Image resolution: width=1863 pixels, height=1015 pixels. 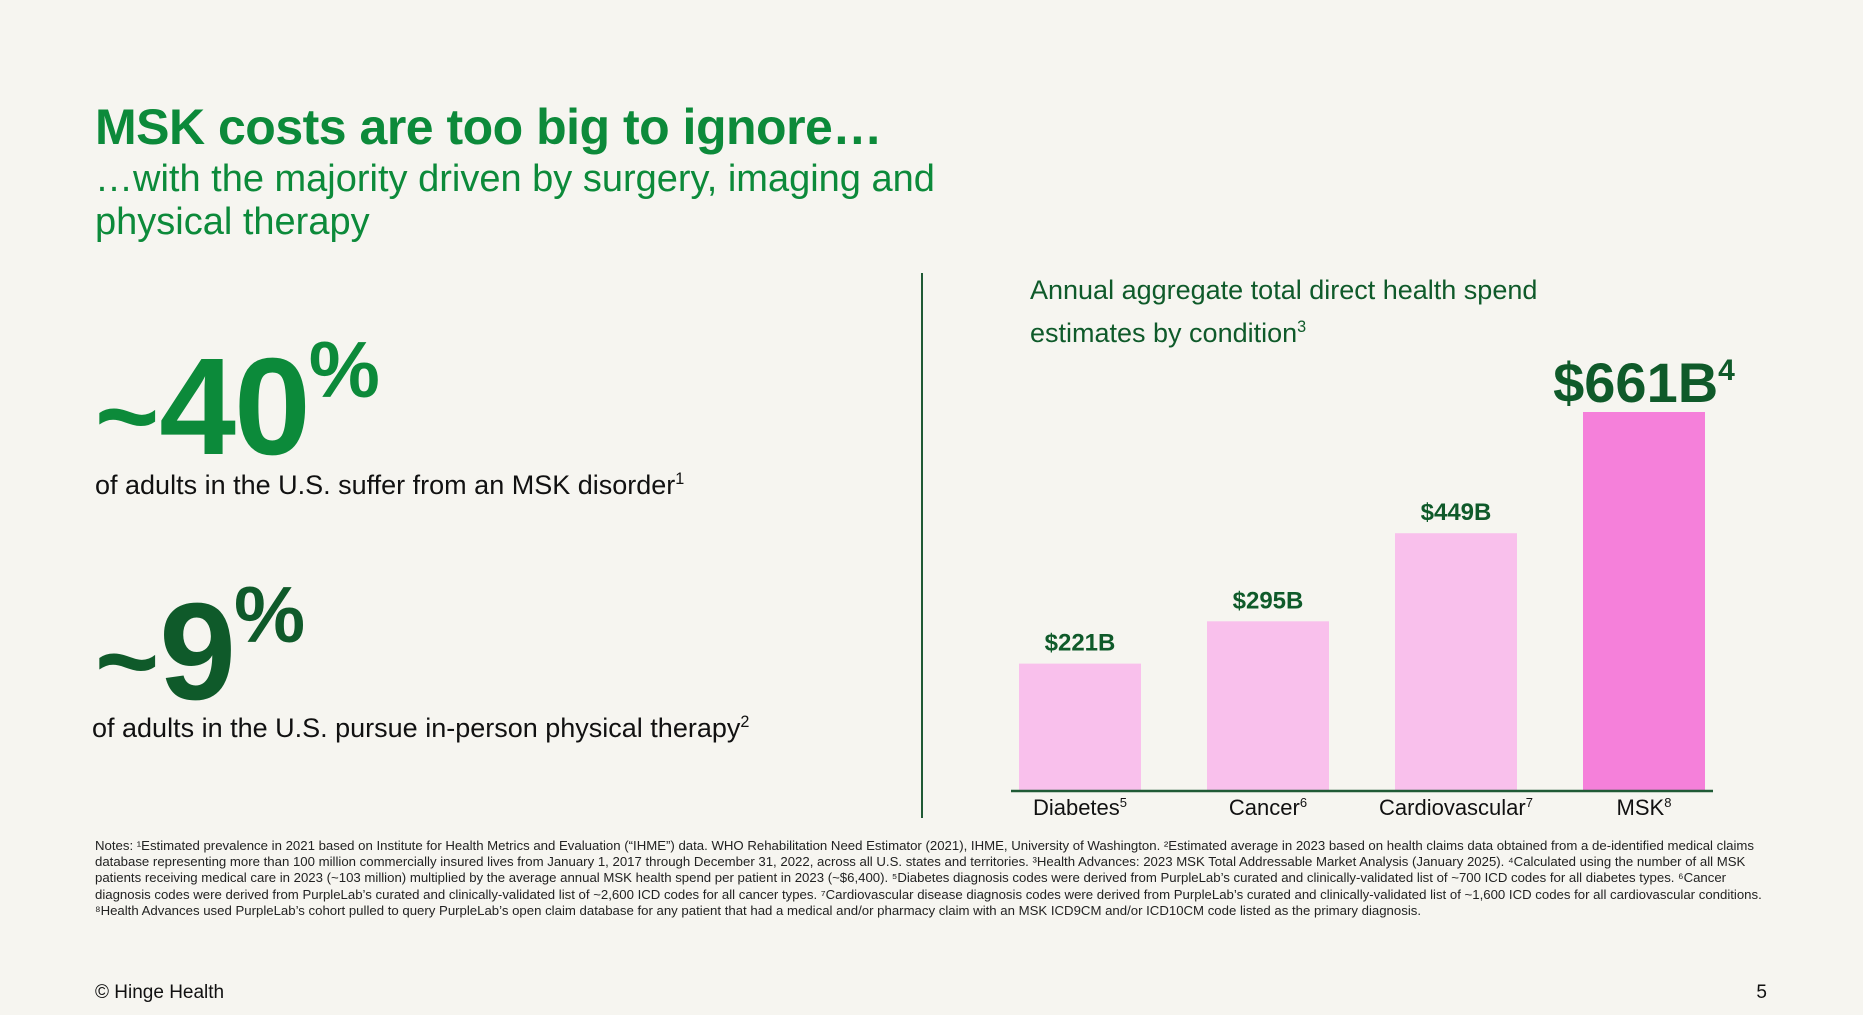 I want to click on category-label: Cardiovascular7, so click(x=1456, y=807).